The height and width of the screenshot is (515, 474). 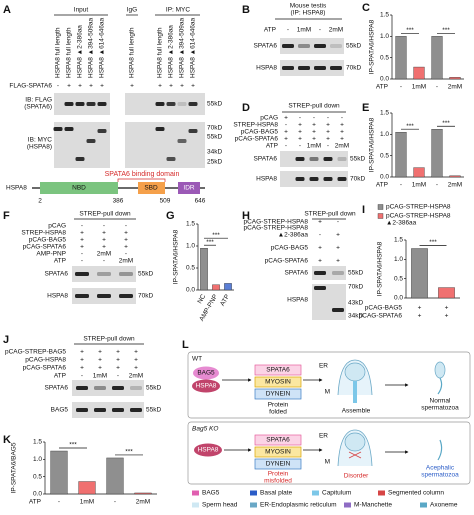 I want to click on panel-label: J, so click(x=6, y=340).